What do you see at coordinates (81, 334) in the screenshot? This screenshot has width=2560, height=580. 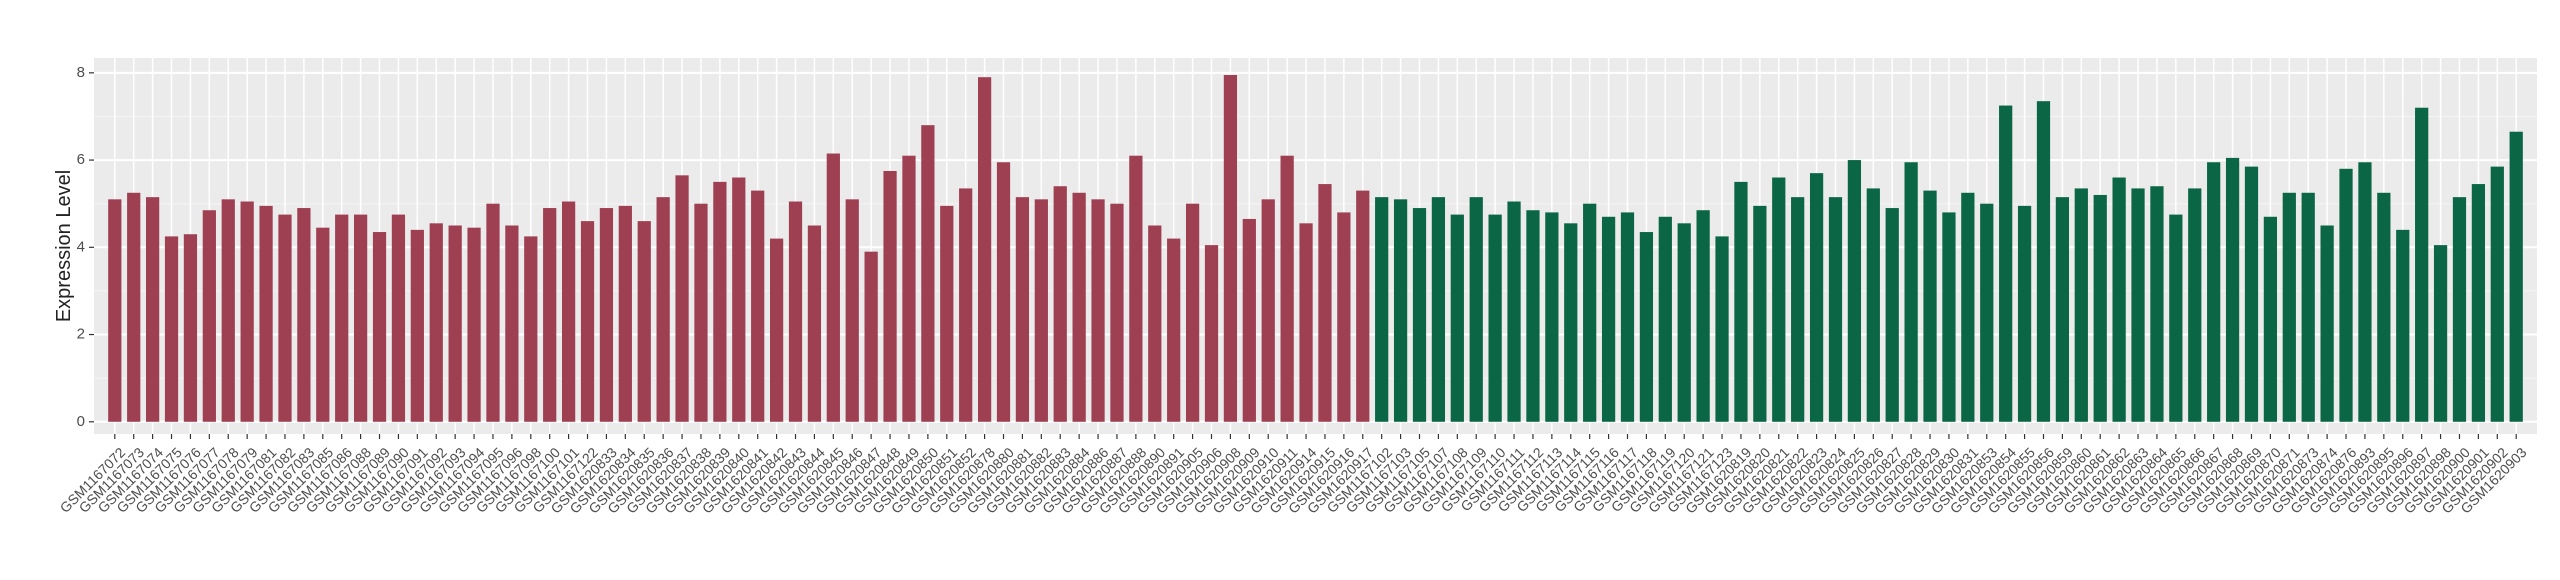 I see `y-tick-label: 2` at bounding box center [81, 334].